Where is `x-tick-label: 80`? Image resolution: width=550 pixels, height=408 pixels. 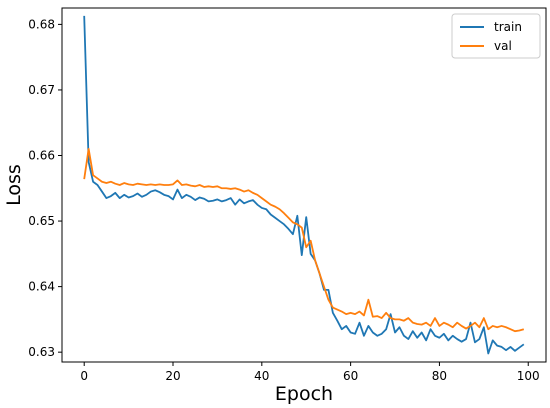
x-tick-label: 80 is located at coordinates (439, 376).